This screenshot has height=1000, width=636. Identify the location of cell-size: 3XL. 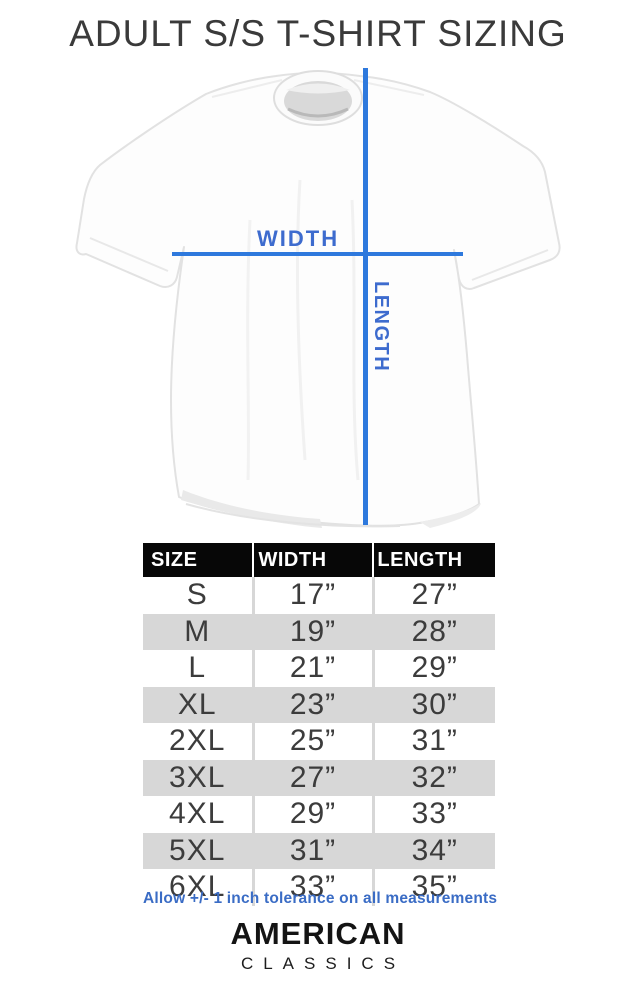
(197, 777).